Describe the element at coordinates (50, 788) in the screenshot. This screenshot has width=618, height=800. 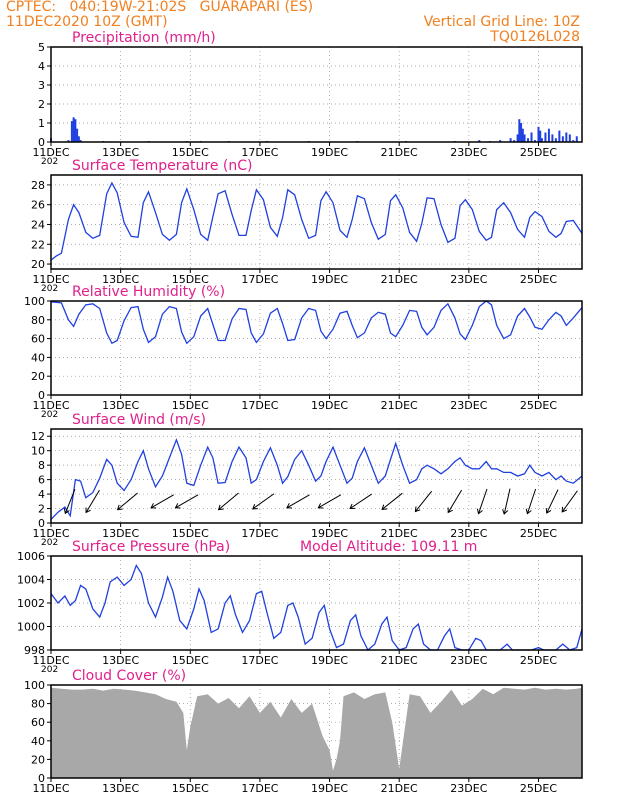
I see `cloud-cover-xtick-label: 11DEC` at that location.